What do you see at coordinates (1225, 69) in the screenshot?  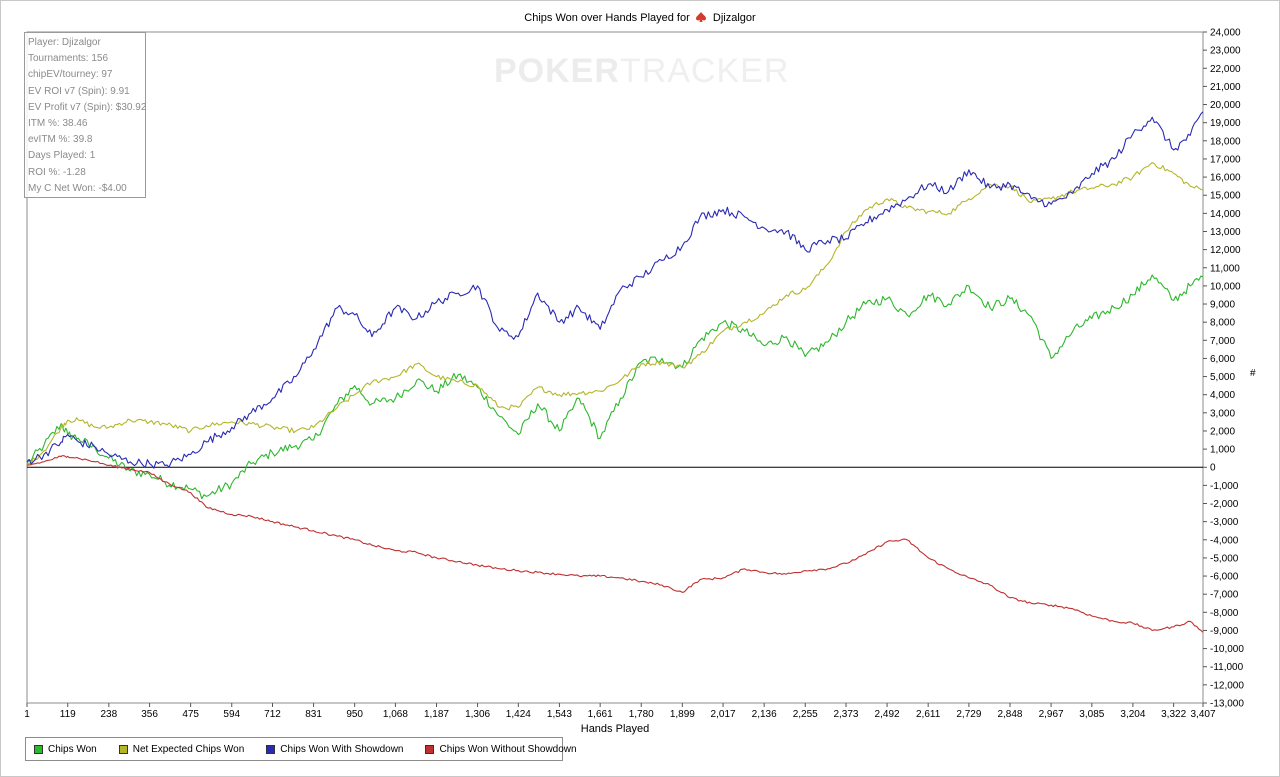 I see `y-tick-label: 22,000` at bounding box center [1225, 69].